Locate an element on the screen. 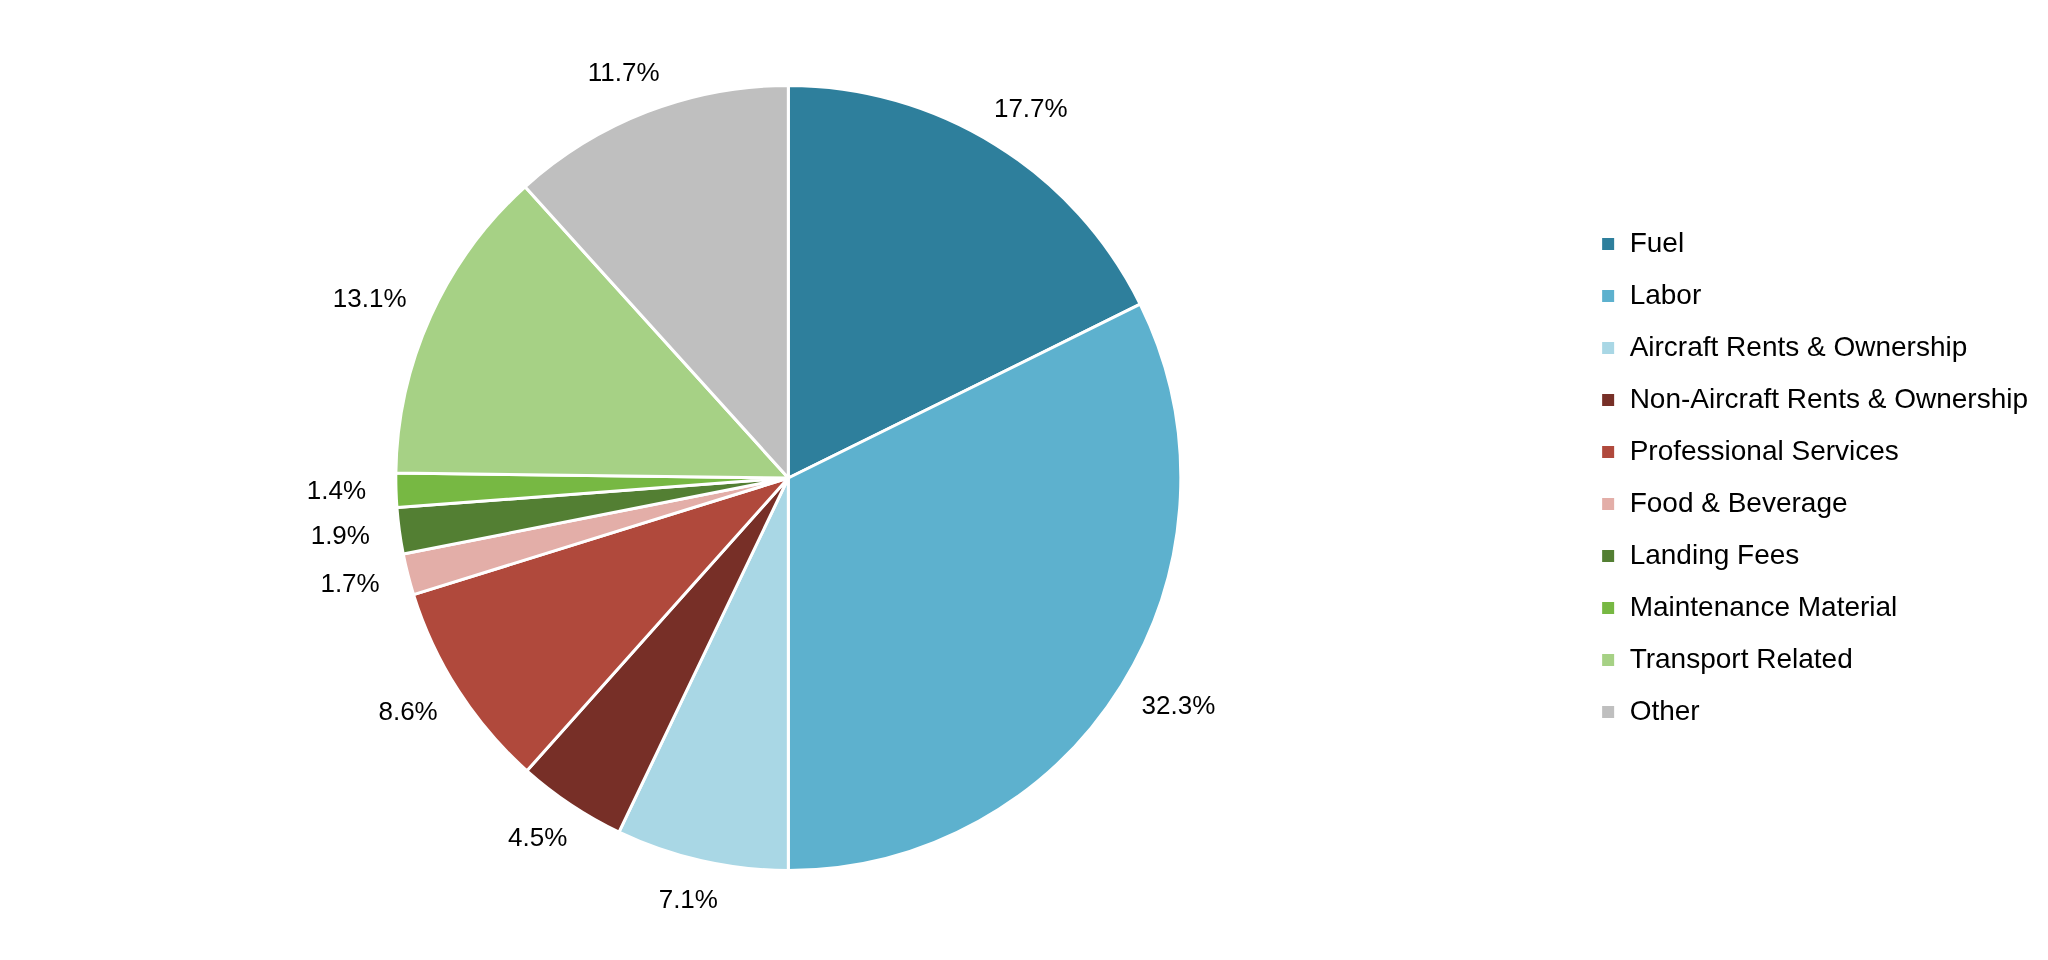  legend-label: Labor is located at coordinates (1665, 294).